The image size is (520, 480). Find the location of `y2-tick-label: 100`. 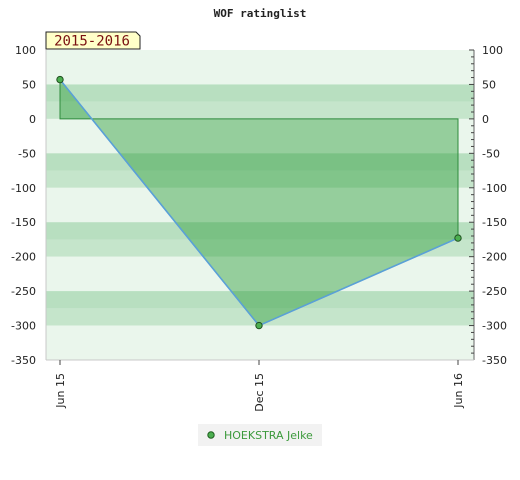

y2-tick-label: 100 is located at coordinates (492, 50).